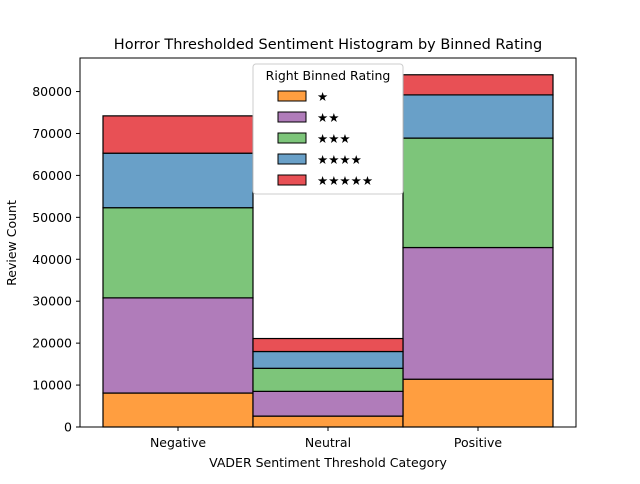 Image resolution: width=640 pixels, height=484 pixels. I want to click on bar-segment-positive-1-star, so click(478, 403).